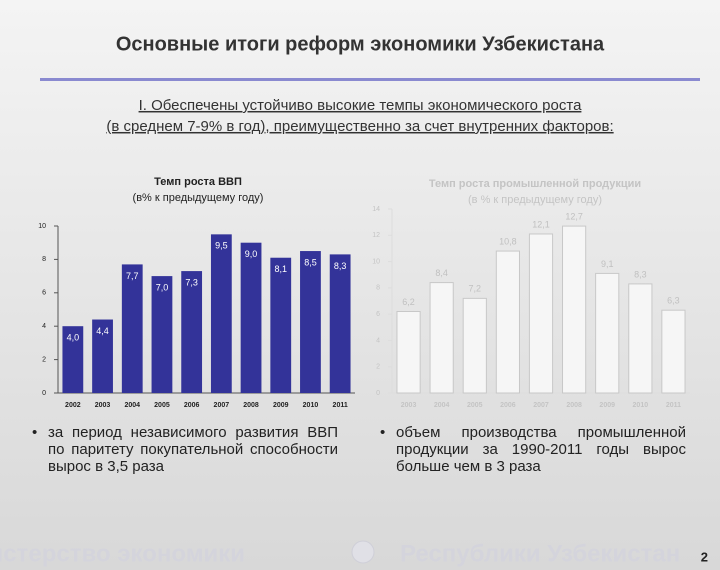 The height and width of the screenshot is (570, 720). Describe the element at coordinates (475, 289) in the screenshot. I see `value-label: 7,2` at that location.